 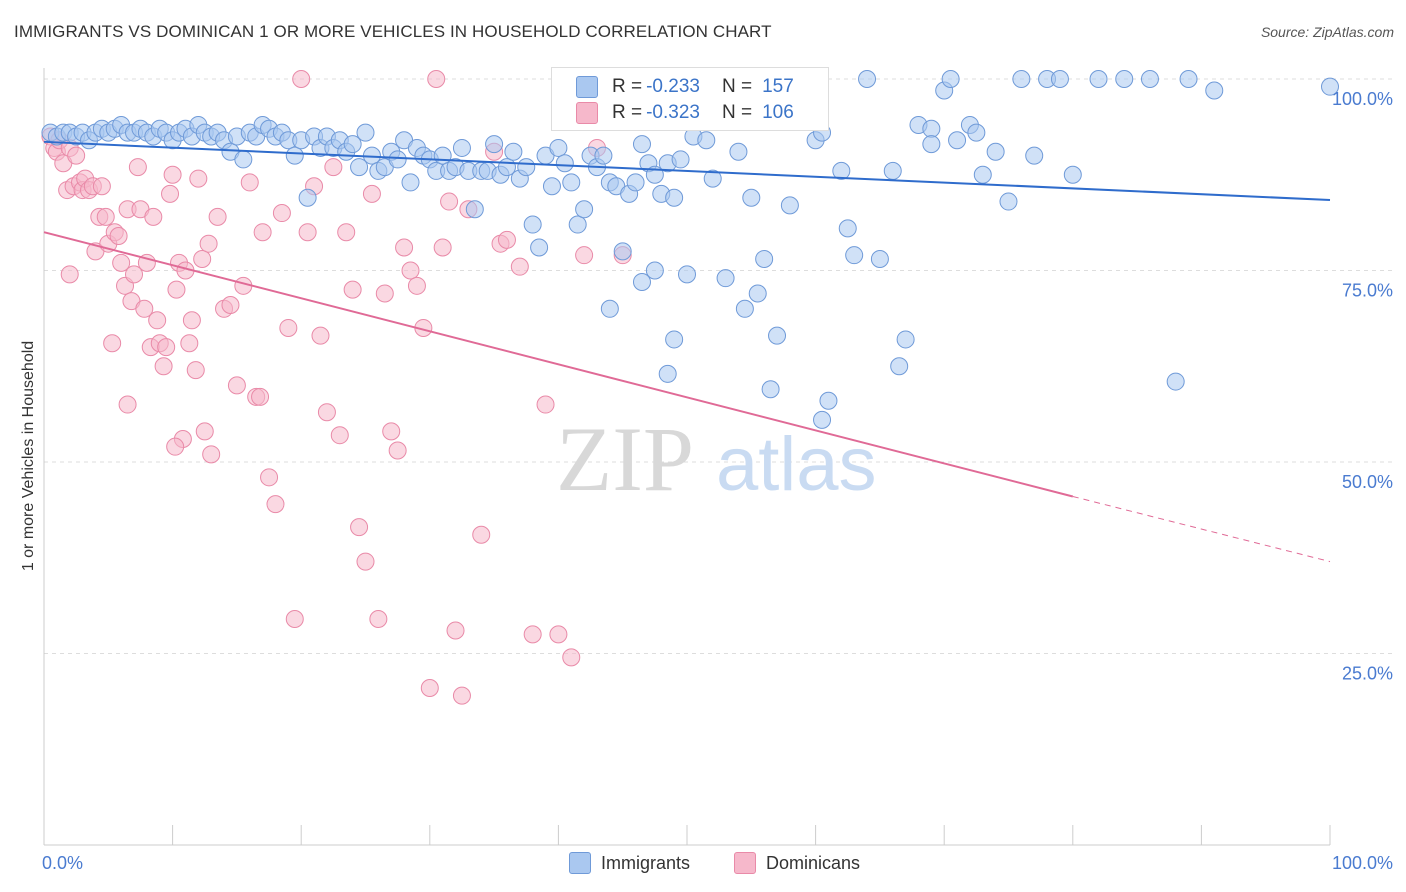 What do you see at coordinates (1362, 99) in the screenshot?
I see `y-tick-label: 100.0%` at bounding box center [1362, 99].